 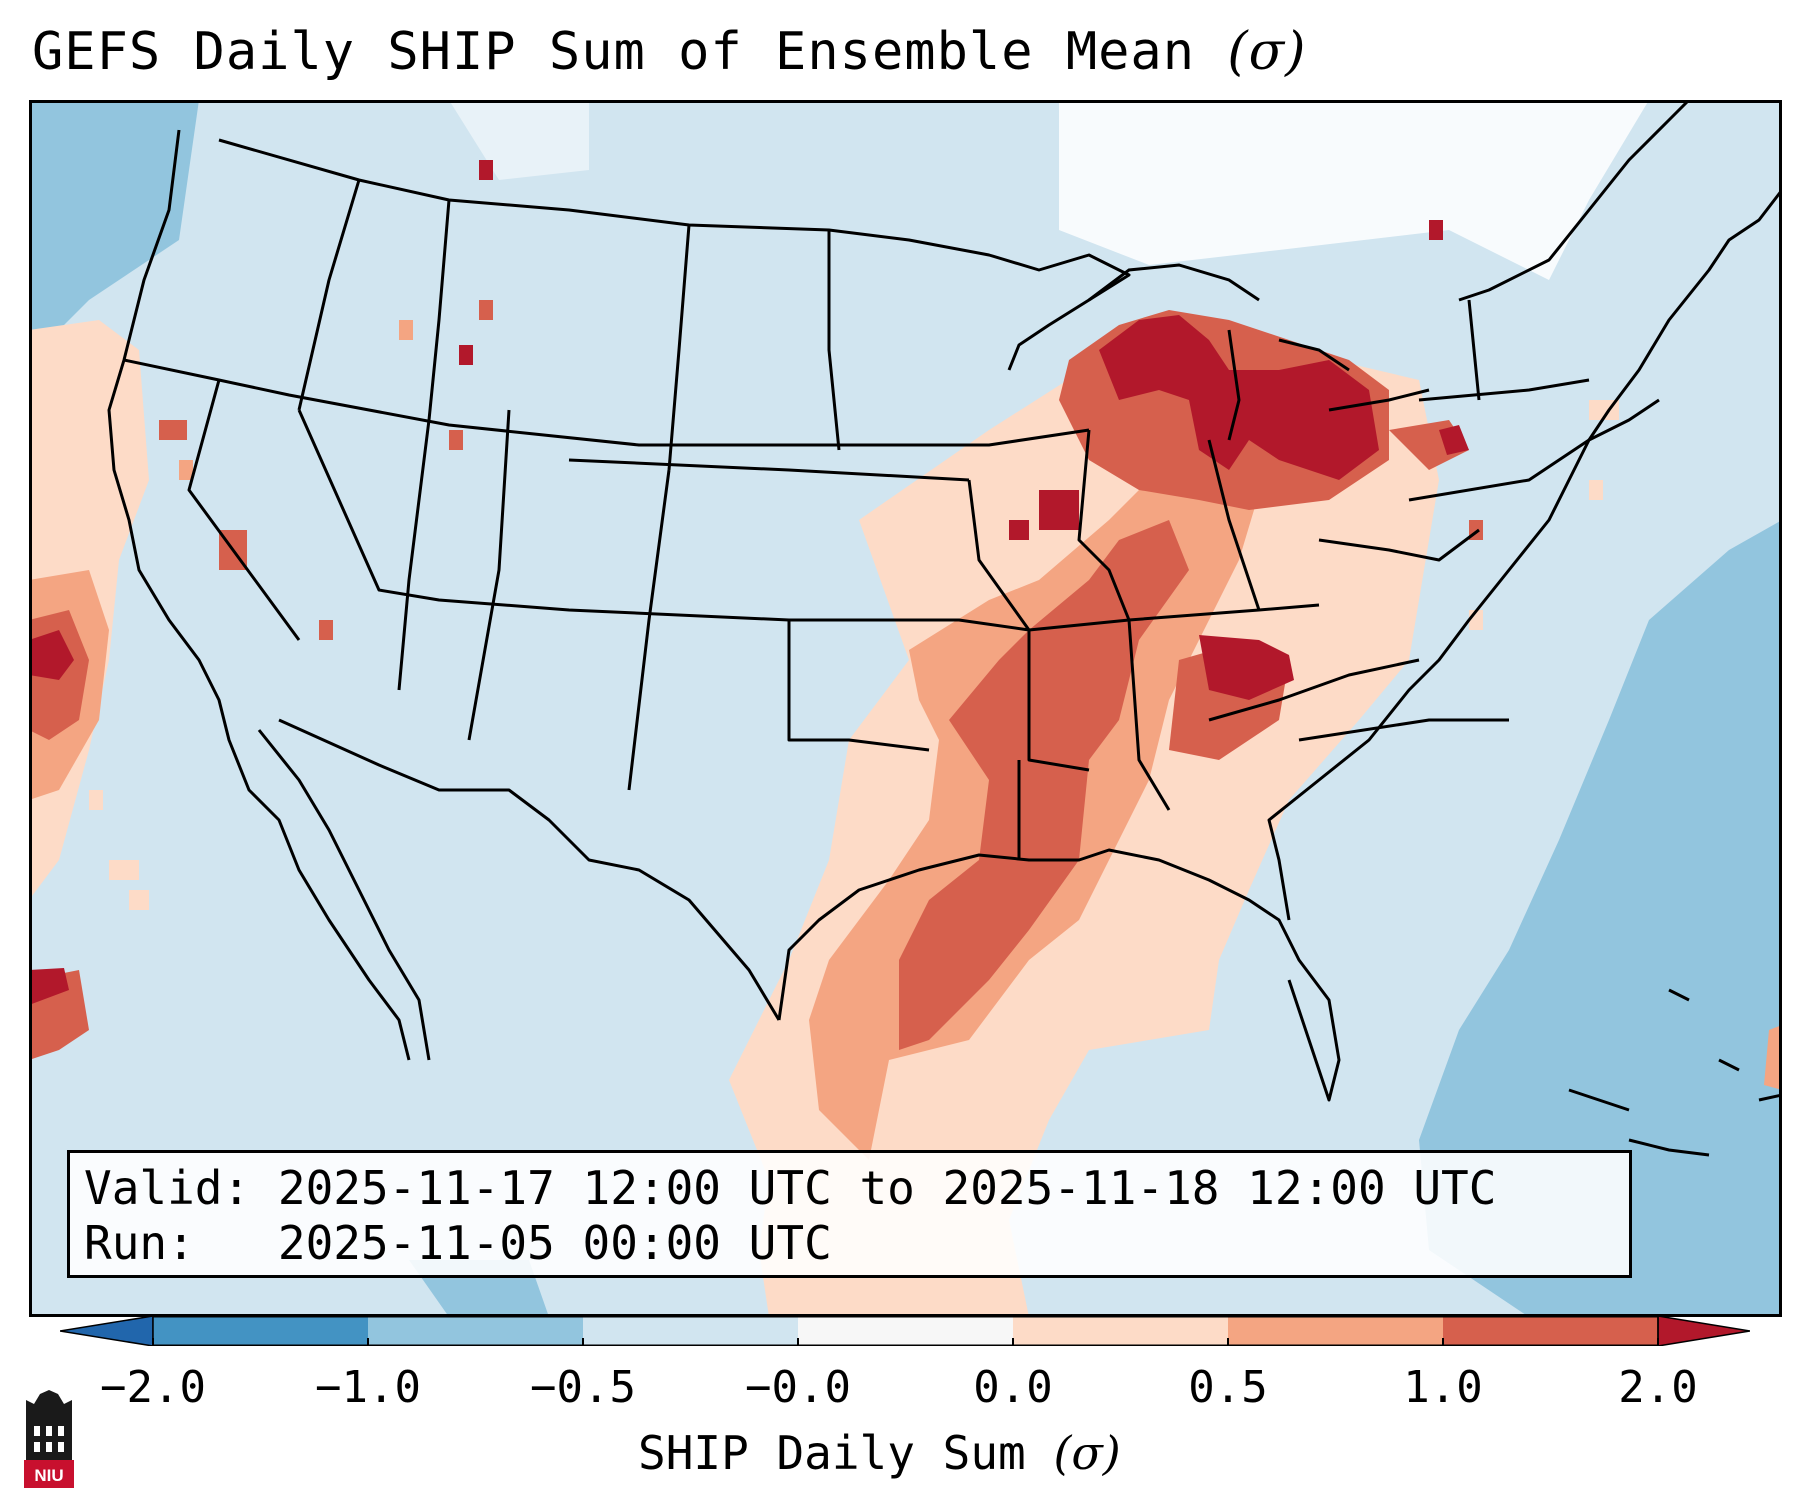 I want to click on colorbar-tick: −0.0, so click(x=798, y=1387).